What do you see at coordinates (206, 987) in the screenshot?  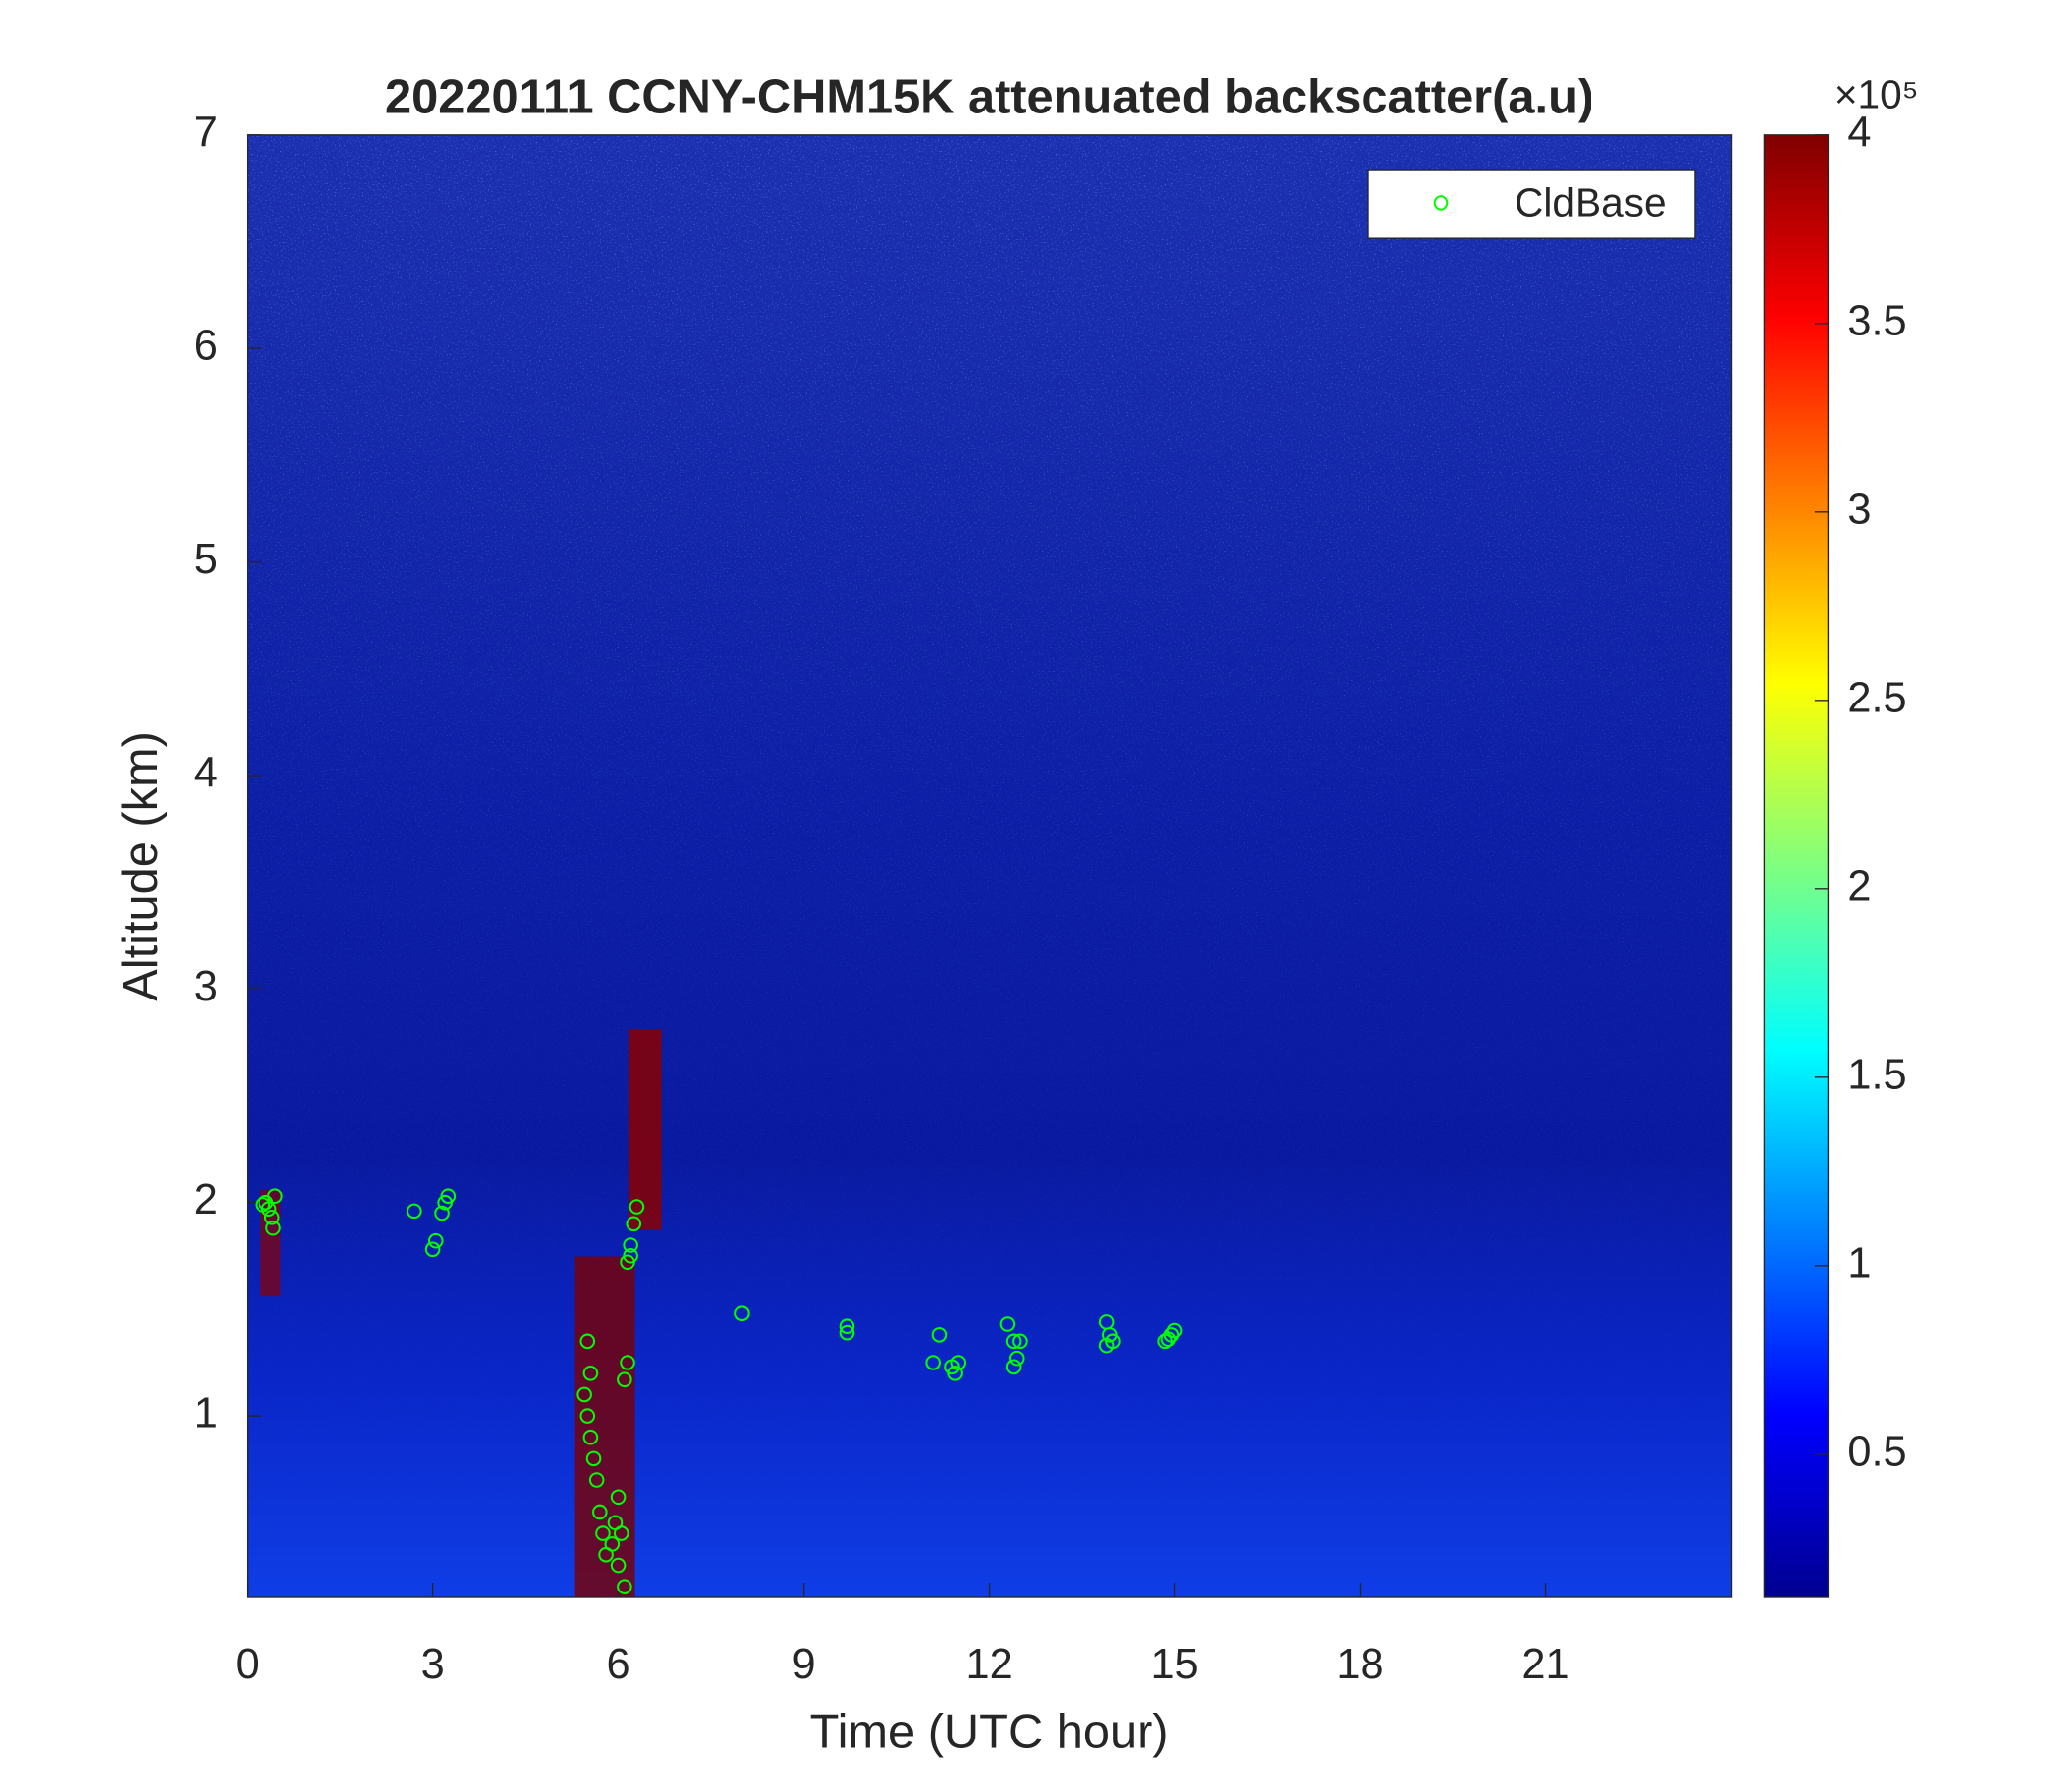 I see `y-tick-label: 3` at bounding box center [206, 987].